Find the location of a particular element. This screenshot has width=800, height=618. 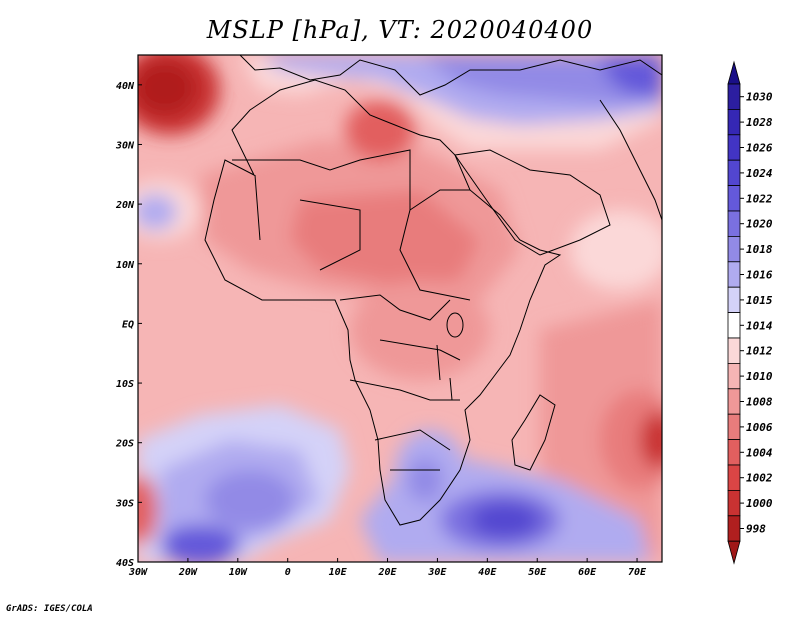

colorbar-bottom-arrow is located at coordinates (734, 552).